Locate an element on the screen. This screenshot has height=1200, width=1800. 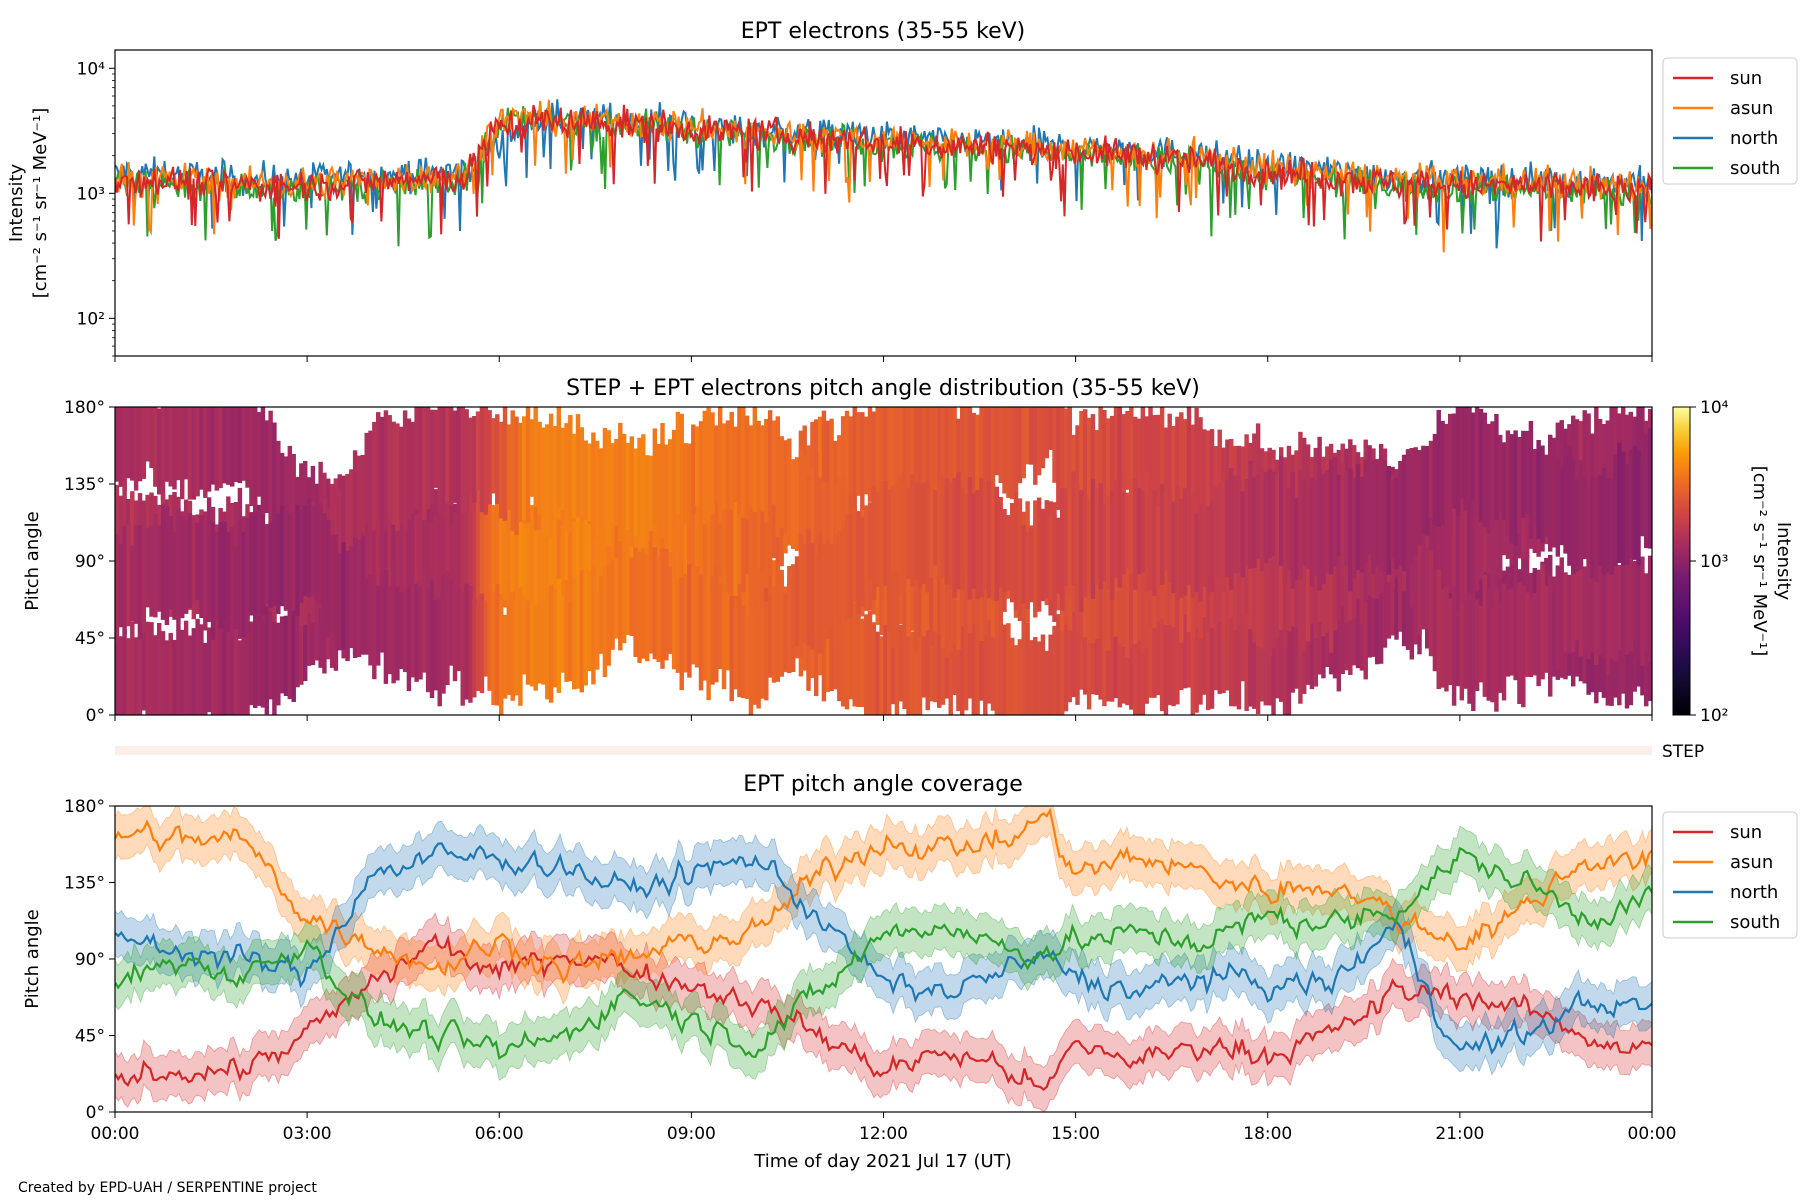
intensity-line-asun is located at coordinates (883, 176).